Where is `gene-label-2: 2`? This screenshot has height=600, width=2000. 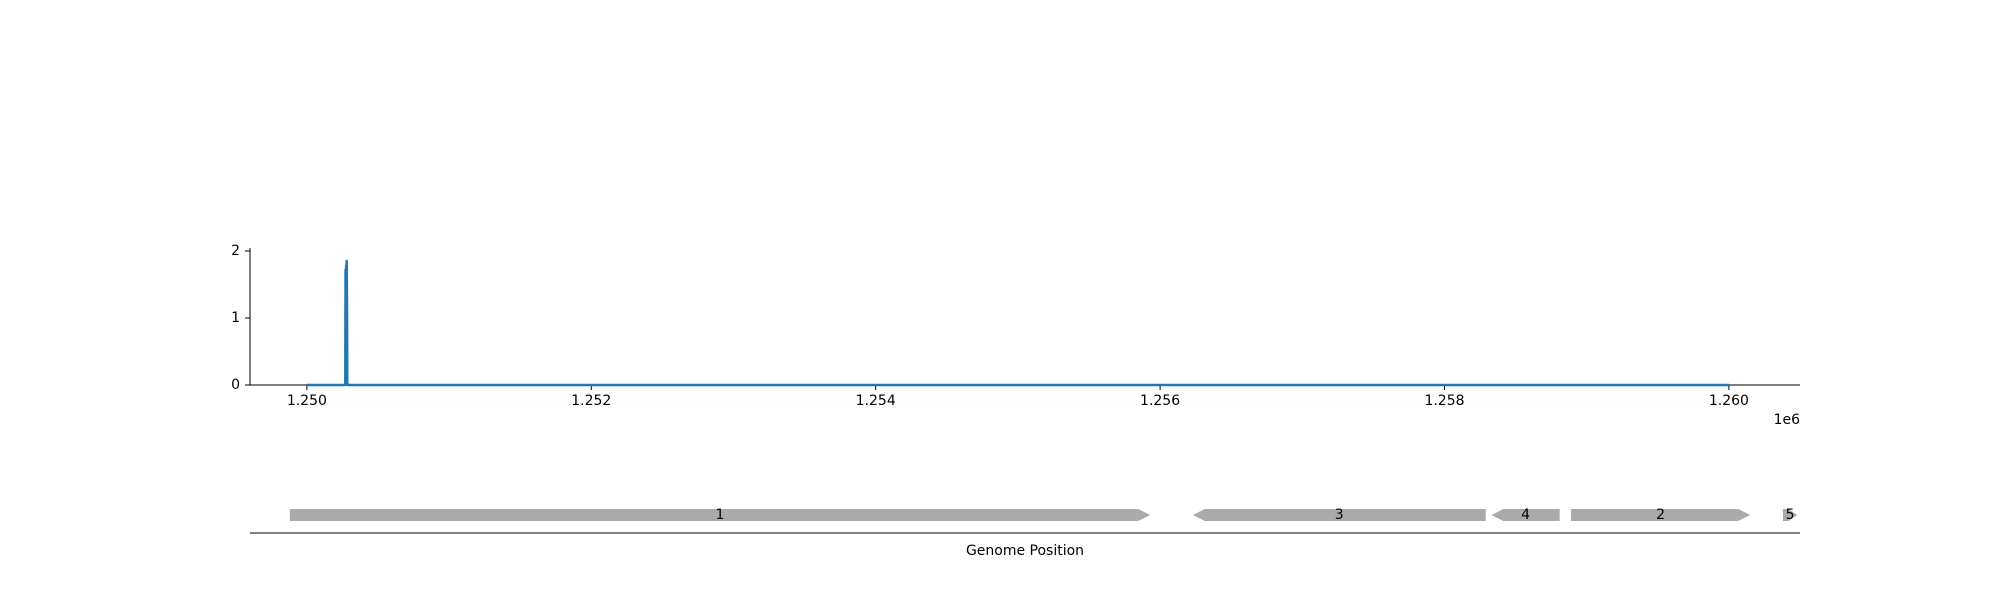
gene-label-2: 2 is located at coordinates (1660, 515).